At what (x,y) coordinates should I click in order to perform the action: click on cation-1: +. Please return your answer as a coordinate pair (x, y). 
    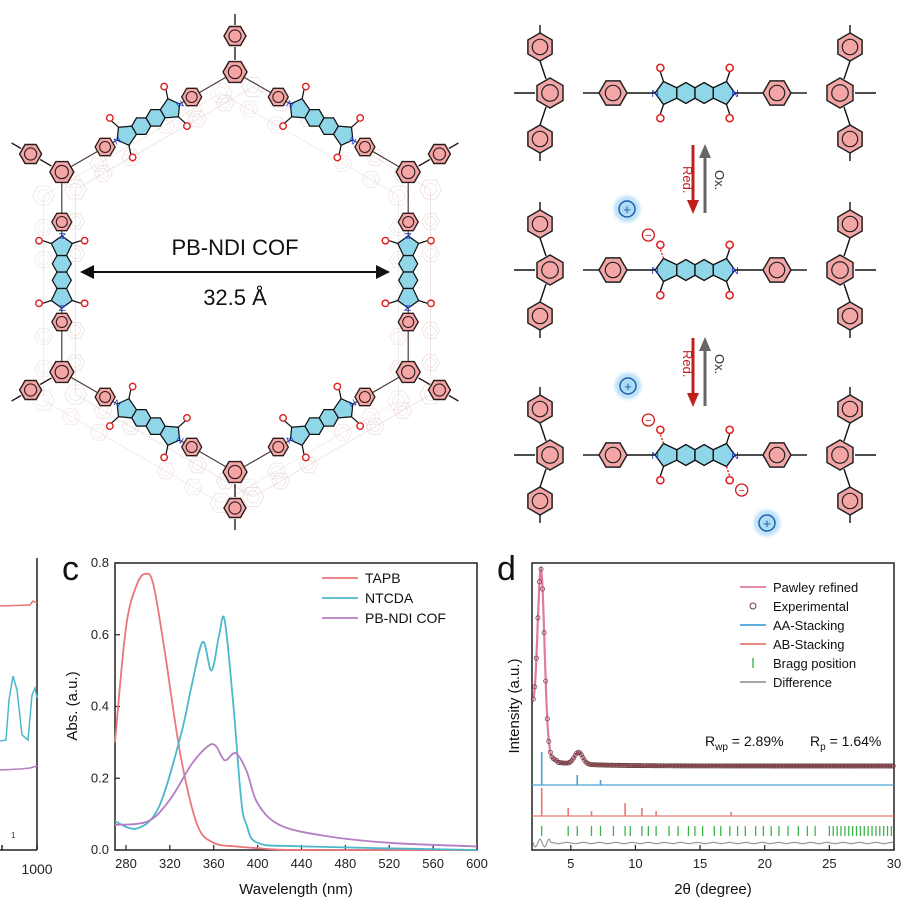
    Looking at the image, I should click on (627, 209).